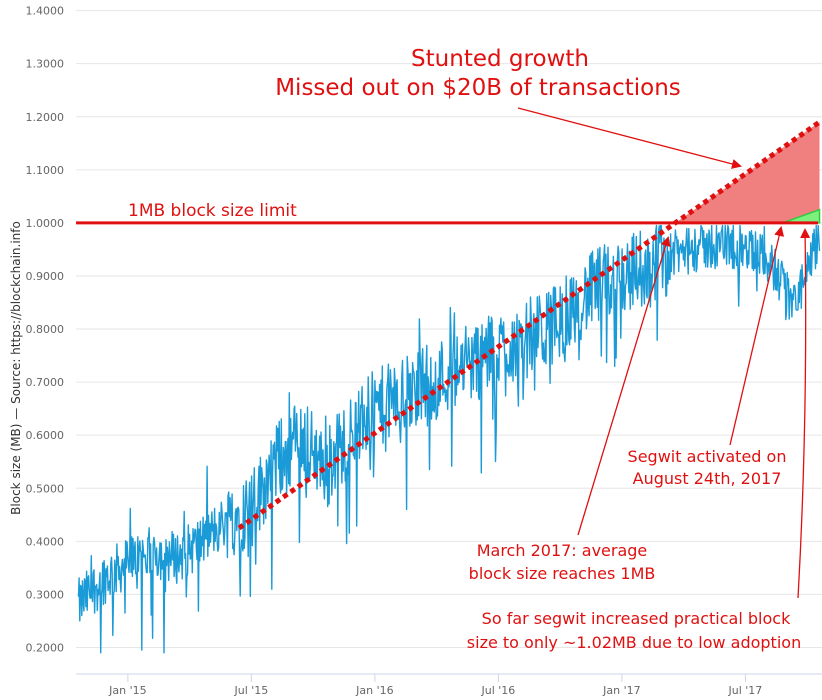 This screenshot has width=822, height=700. What do you see at coordinates (621, 690) in the screenshot?
I see `x-tick-label: Jan '17` at bounding box center [621, 690].